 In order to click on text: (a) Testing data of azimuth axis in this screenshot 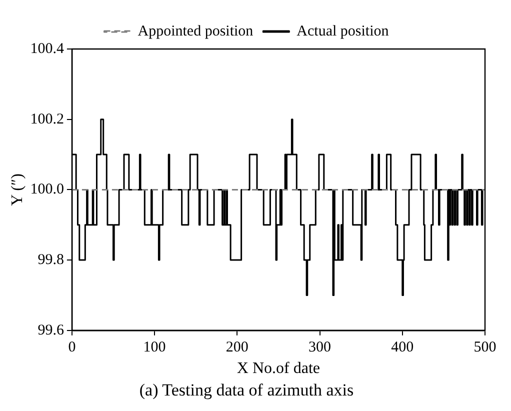, I will do `click(246, 390)`.